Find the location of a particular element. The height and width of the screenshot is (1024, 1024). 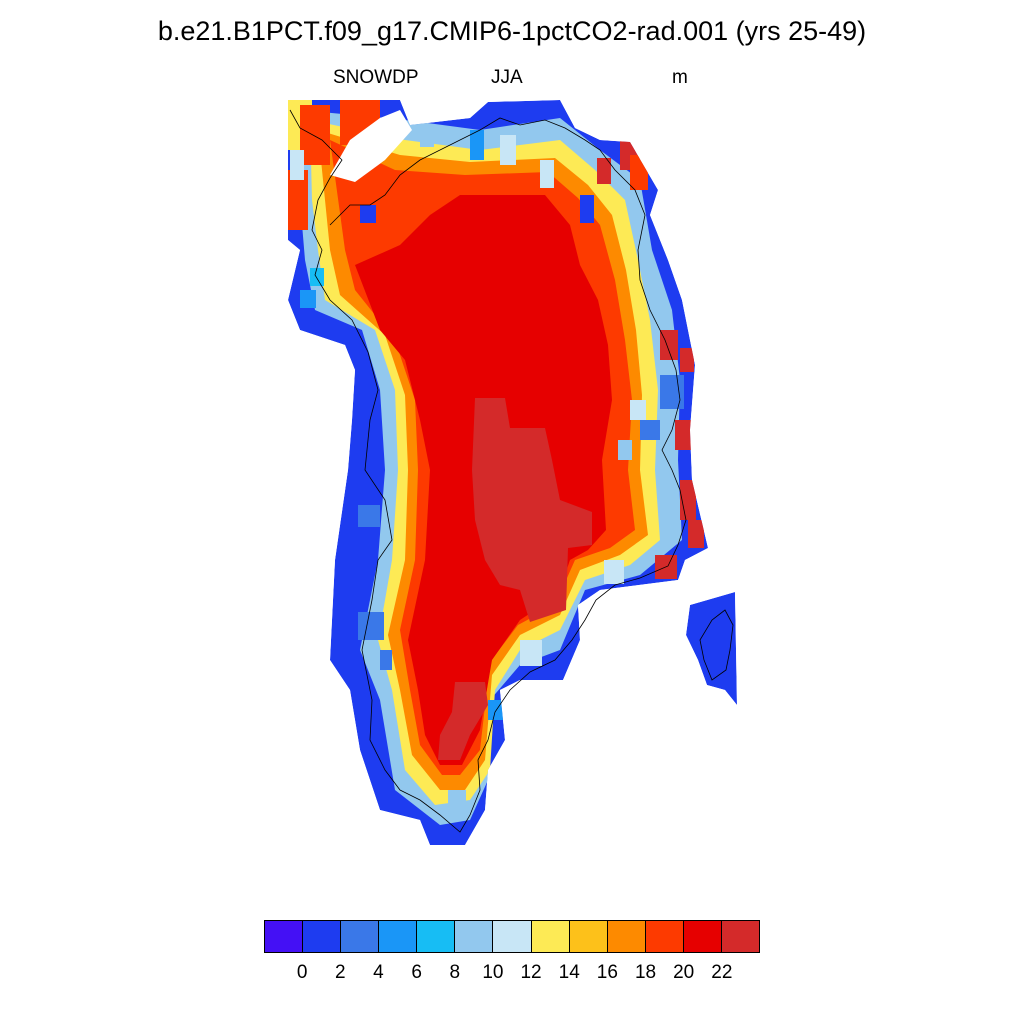

colorbar-tick-label: 22 is located at coordinates (722, 972).